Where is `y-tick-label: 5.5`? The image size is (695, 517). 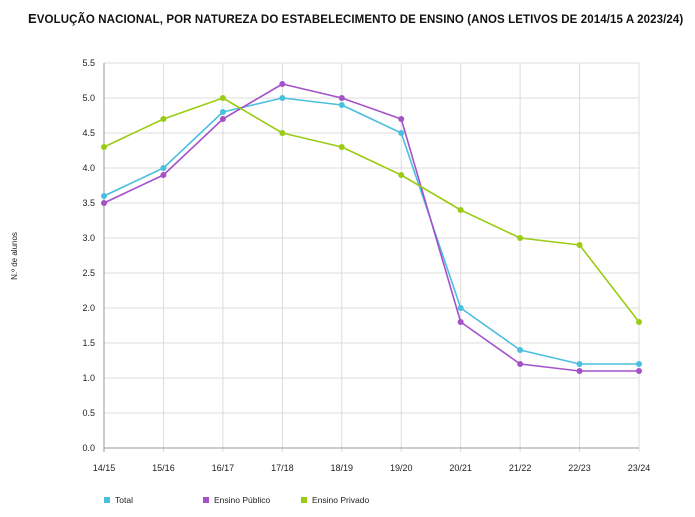 y-tick-label: 5.5 is located at coordinates (88, 63).